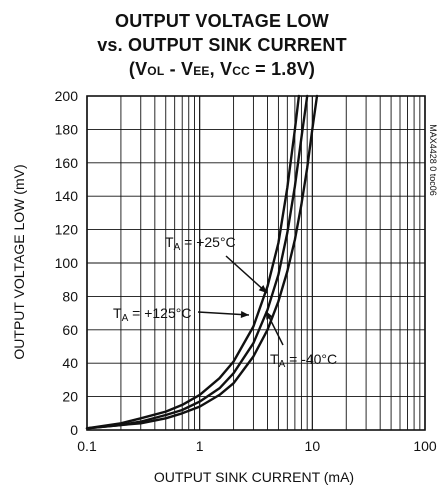 The width and height of the screenshot is (444, 491). I want to click on series-annotation: TA = +25°C, so click(200, 243).